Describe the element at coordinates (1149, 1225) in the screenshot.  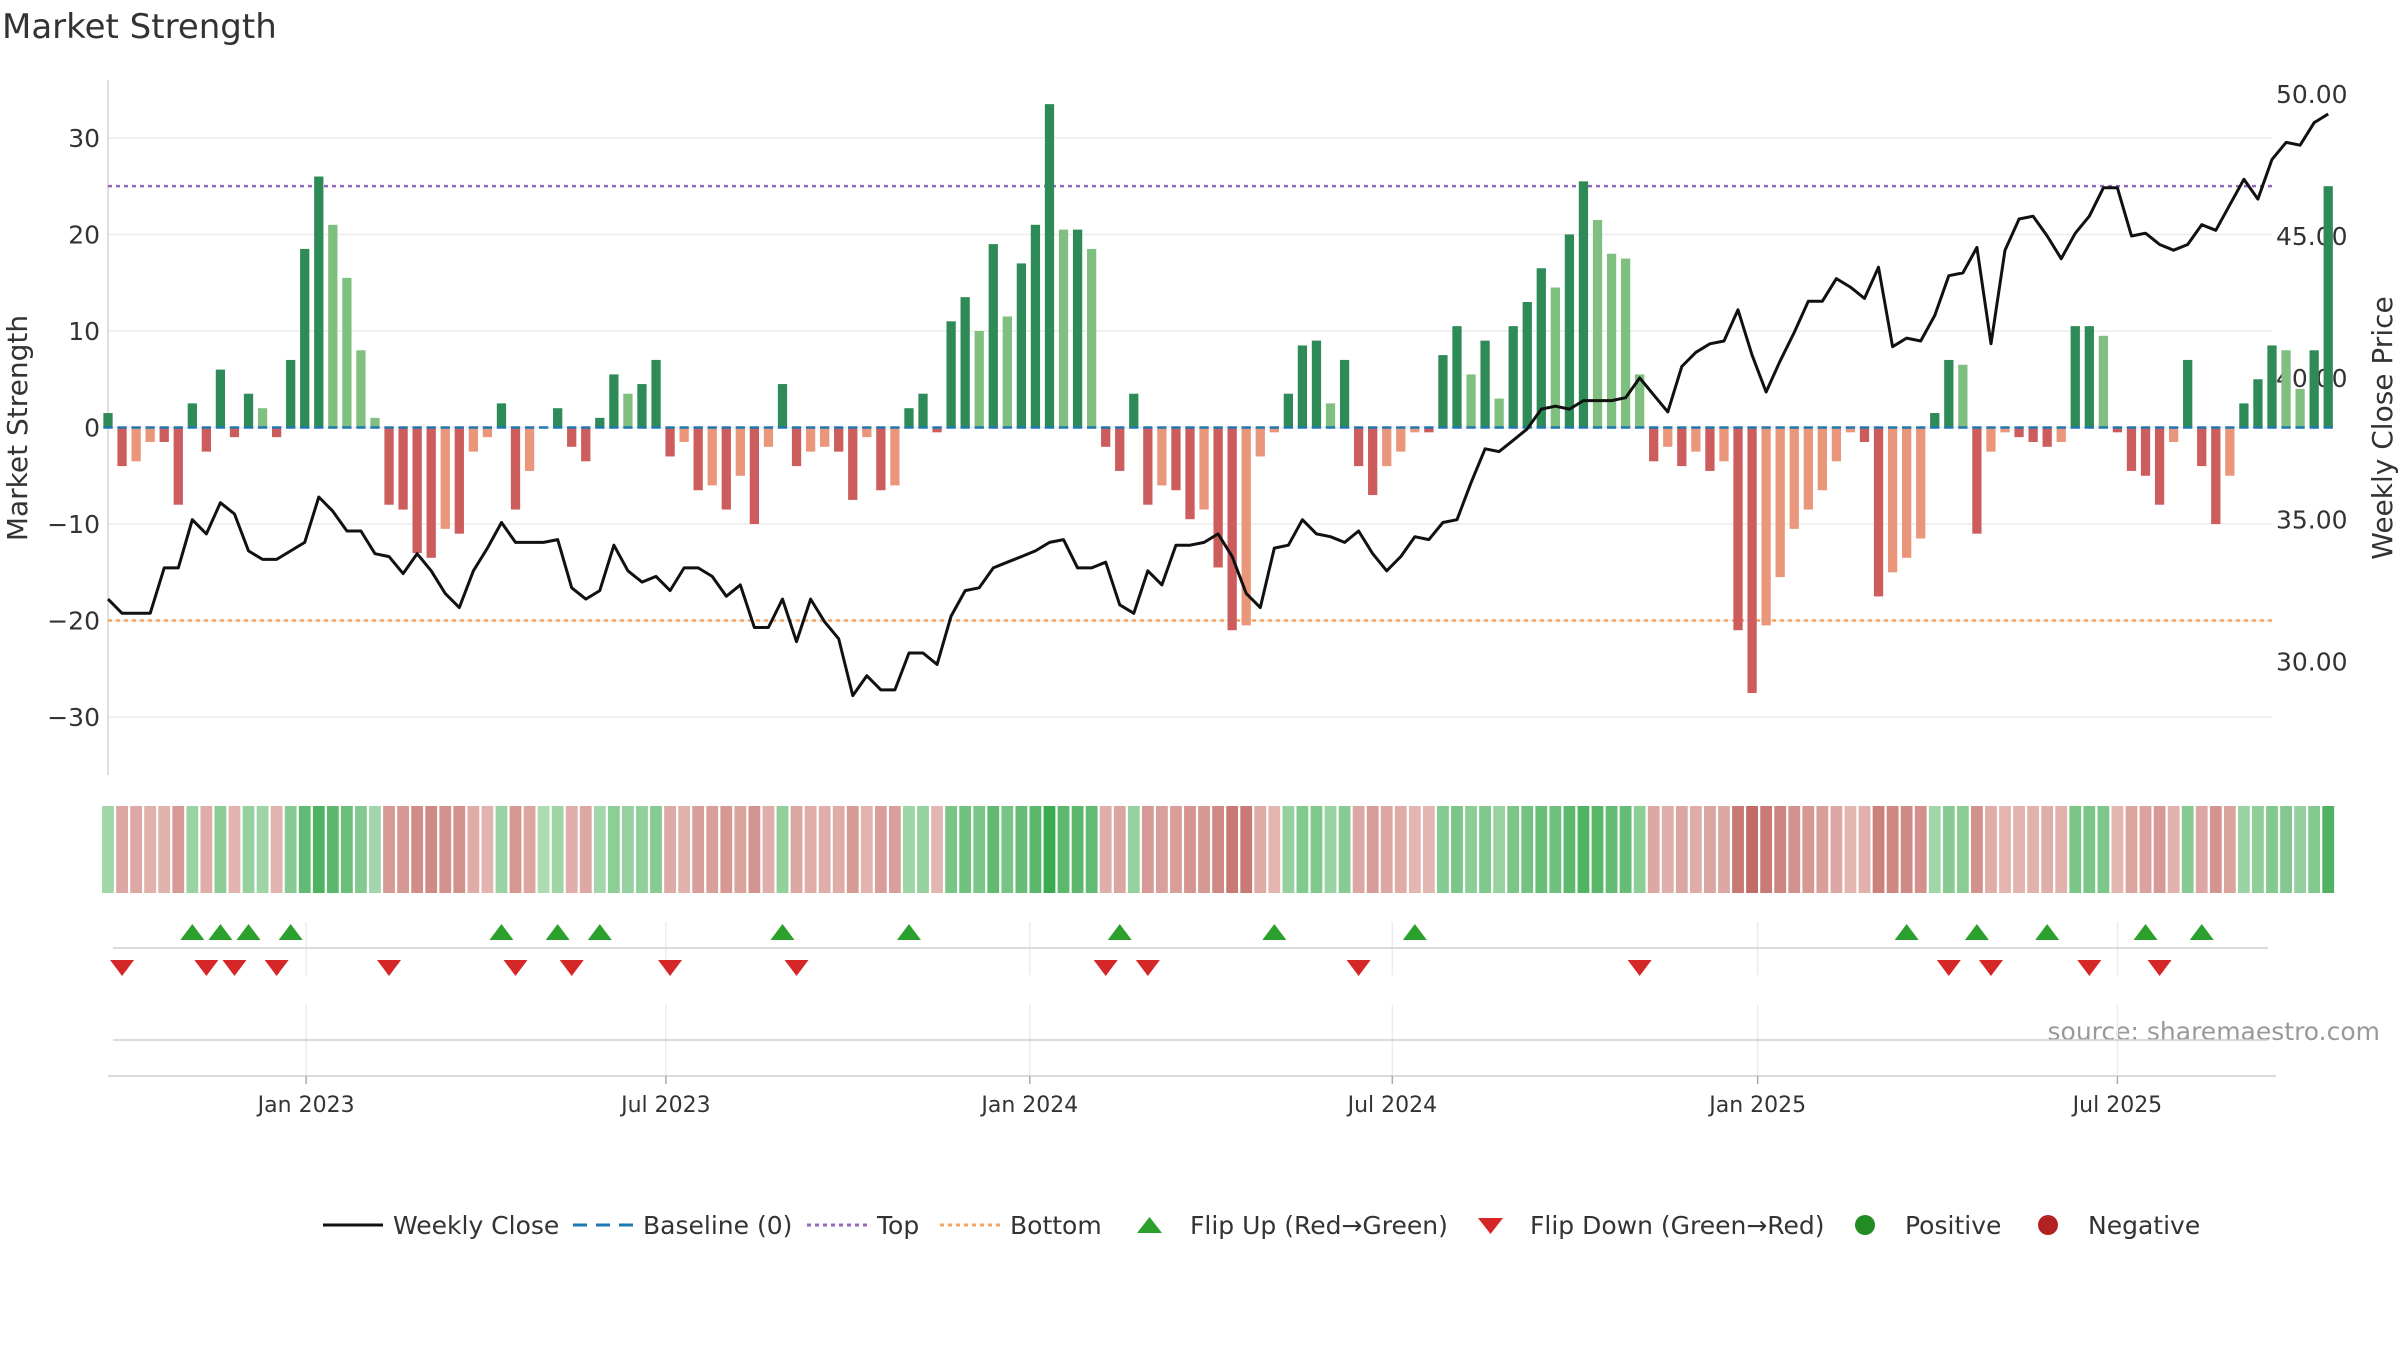
I see `legend-flip-up-marker` at that location.